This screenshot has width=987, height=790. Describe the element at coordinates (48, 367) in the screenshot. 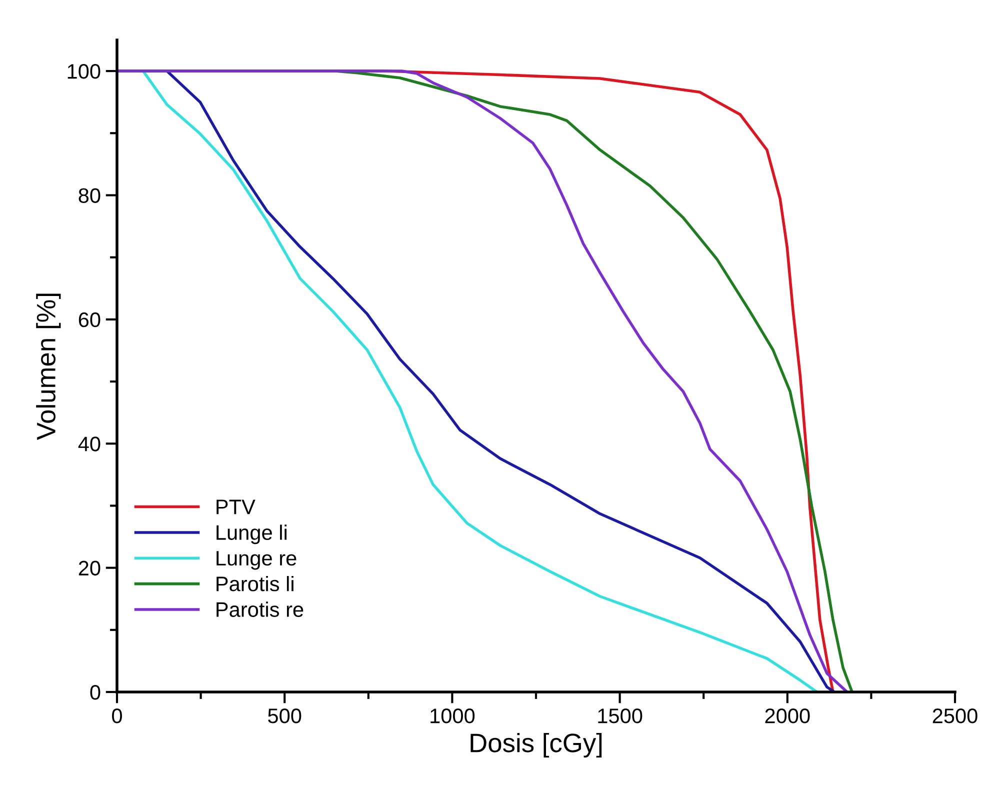

I see `y-axis-title: Volumen [%]` at that location.